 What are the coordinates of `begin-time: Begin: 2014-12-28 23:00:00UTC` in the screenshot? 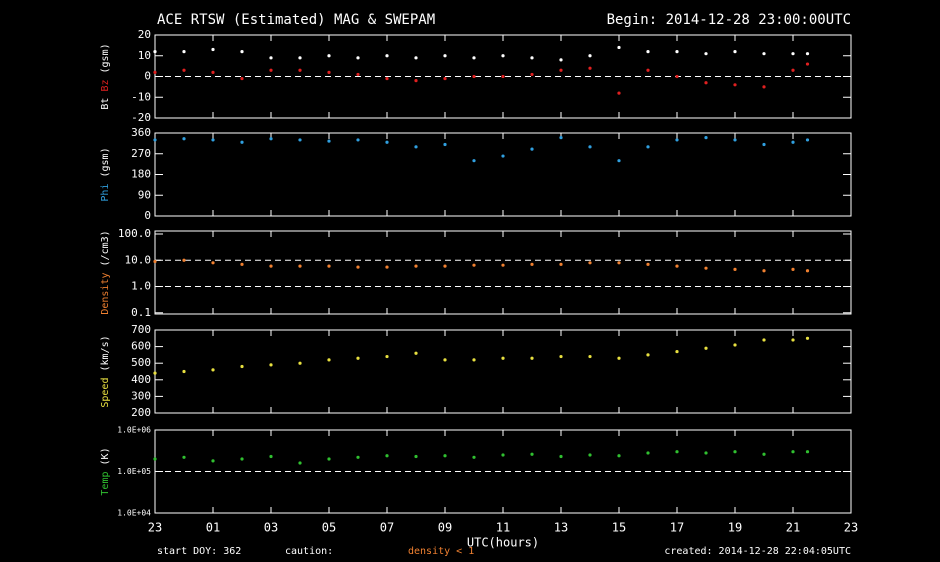 It's located at (729, 20).